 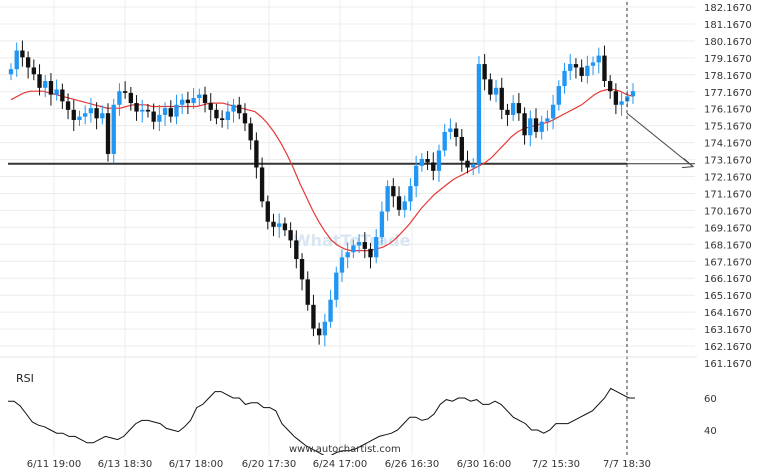 I want to click on rsi-tick-label: 60, so click(x=710, y=399).